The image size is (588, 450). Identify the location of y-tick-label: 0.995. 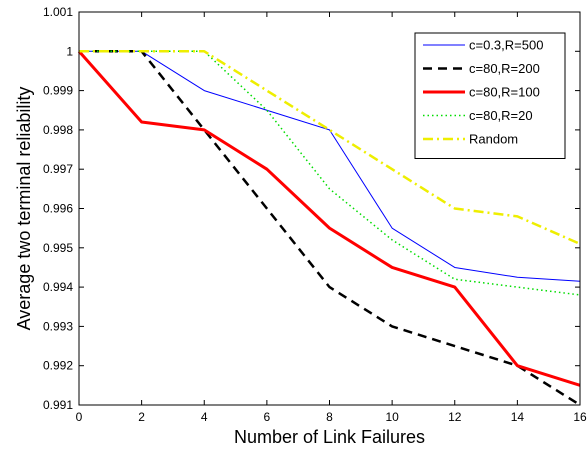
(58, 248).